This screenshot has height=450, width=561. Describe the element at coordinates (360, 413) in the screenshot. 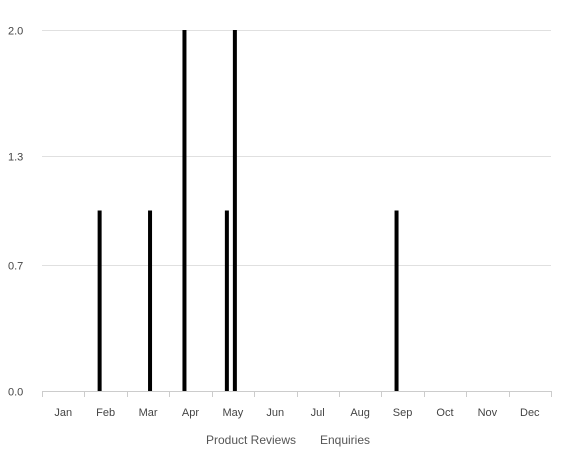

I see `x-tick-label: Aug` at that location.